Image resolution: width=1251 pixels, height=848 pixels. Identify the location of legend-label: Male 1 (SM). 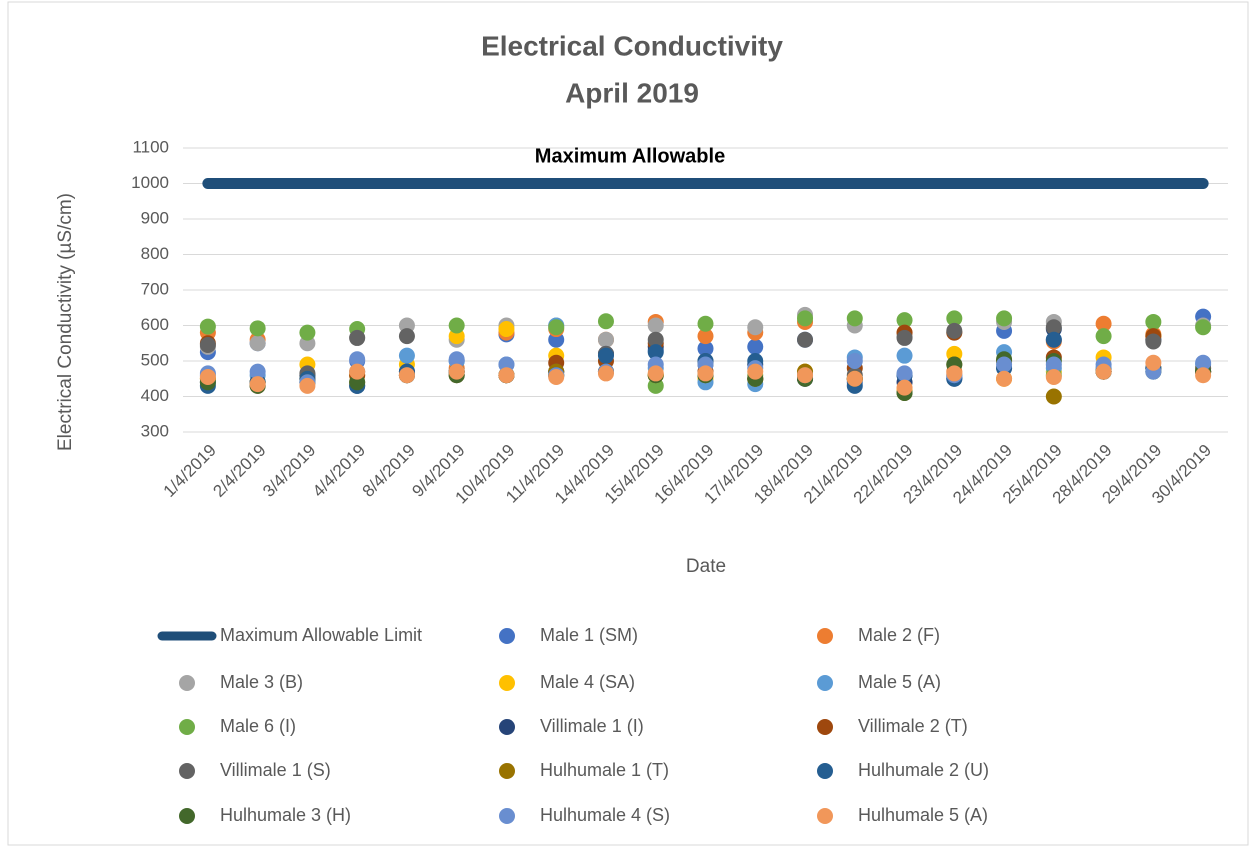
(589, 635).